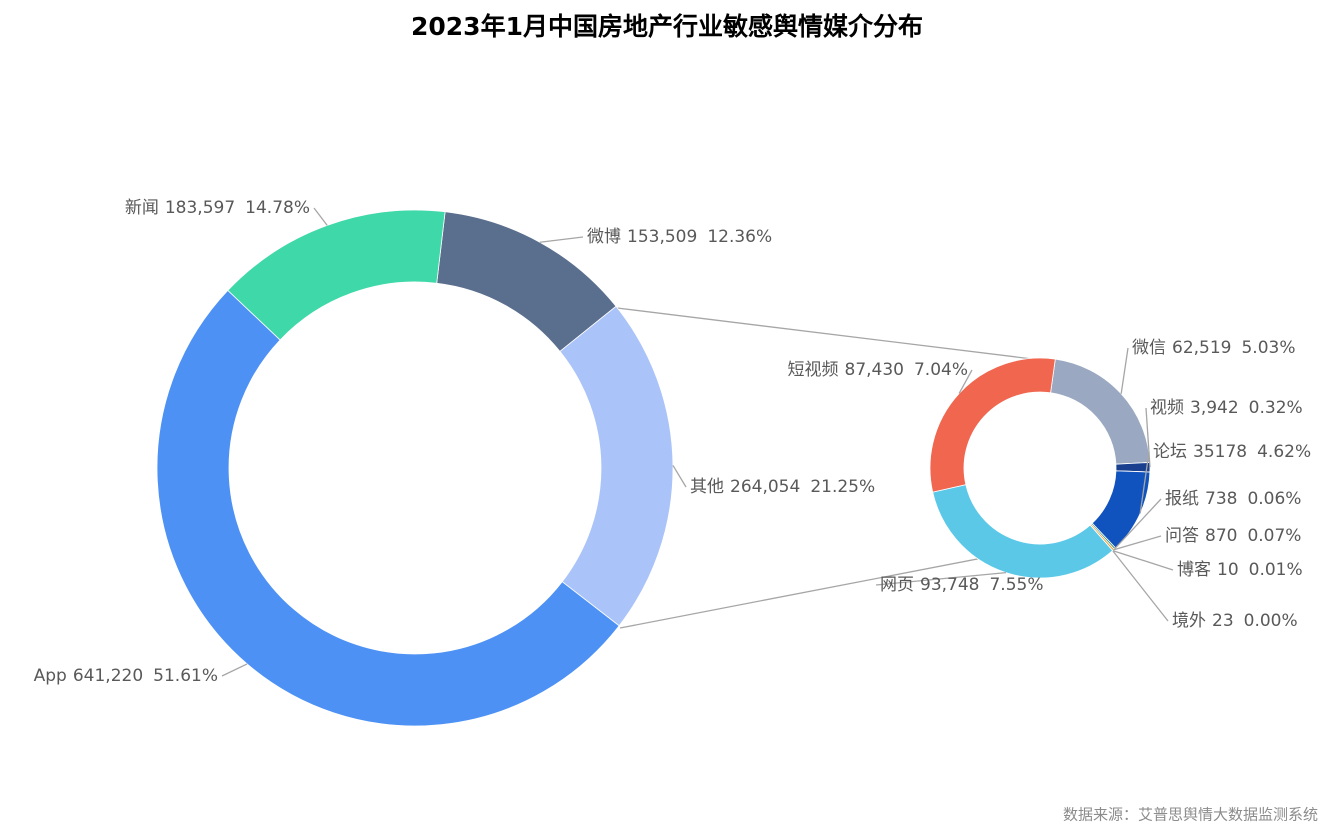  What do you see at coordinates (50, 676) in the screenshot?
I see `label-name: App` at bounding box center [50, 676].